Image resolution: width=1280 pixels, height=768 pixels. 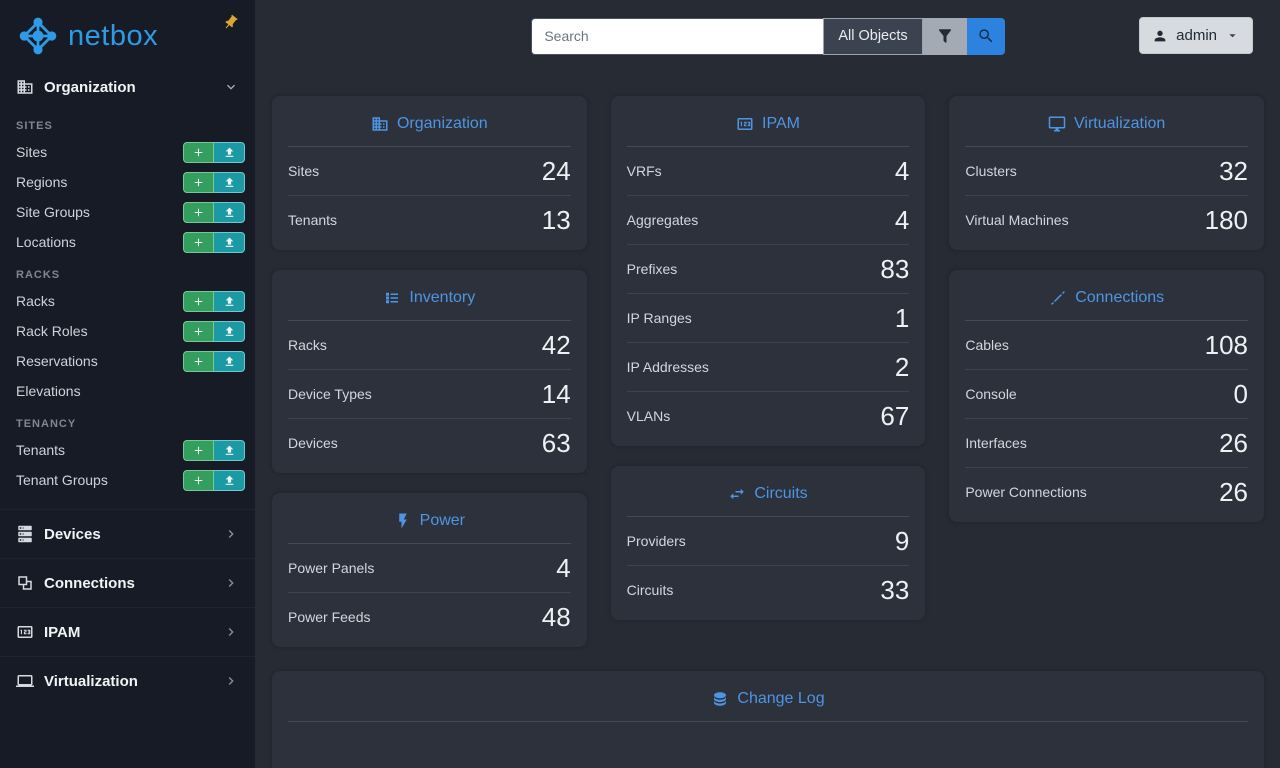 I want to click on sidebar-item-rack-roles: Rack Roles, so click(x=127, y=331).